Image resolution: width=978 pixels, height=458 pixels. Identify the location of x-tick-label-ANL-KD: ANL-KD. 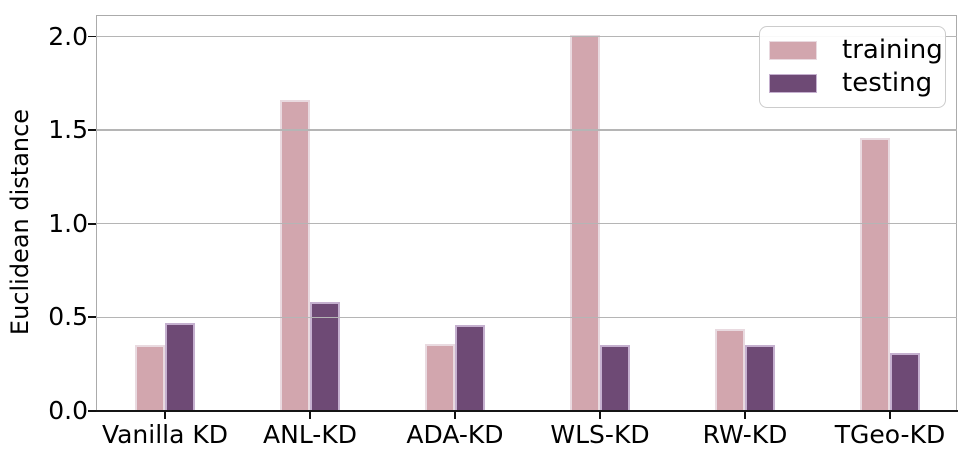
(310, 434).